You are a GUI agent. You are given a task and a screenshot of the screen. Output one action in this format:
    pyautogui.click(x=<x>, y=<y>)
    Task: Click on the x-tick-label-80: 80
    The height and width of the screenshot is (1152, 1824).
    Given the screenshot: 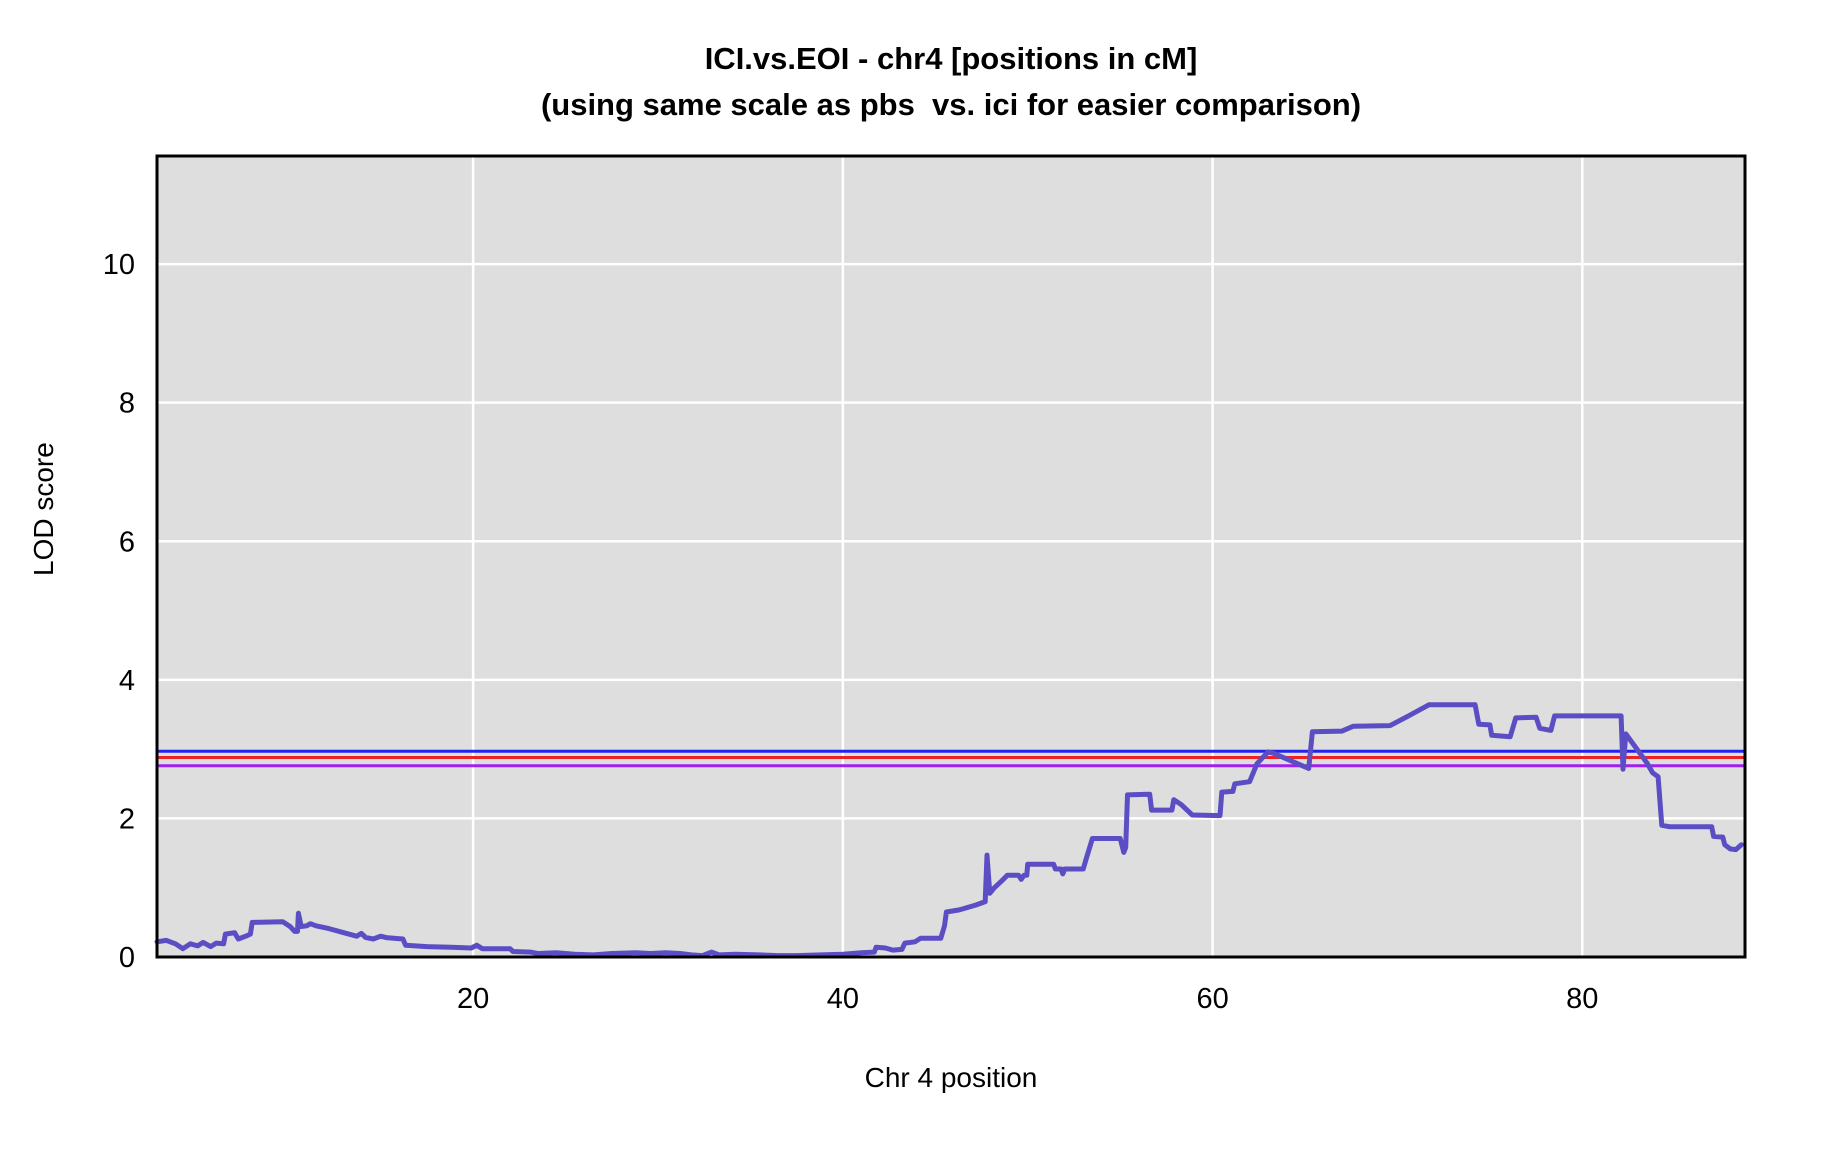 What is the action you would take?
    pyautogui.click(x=1582, y=999)
    